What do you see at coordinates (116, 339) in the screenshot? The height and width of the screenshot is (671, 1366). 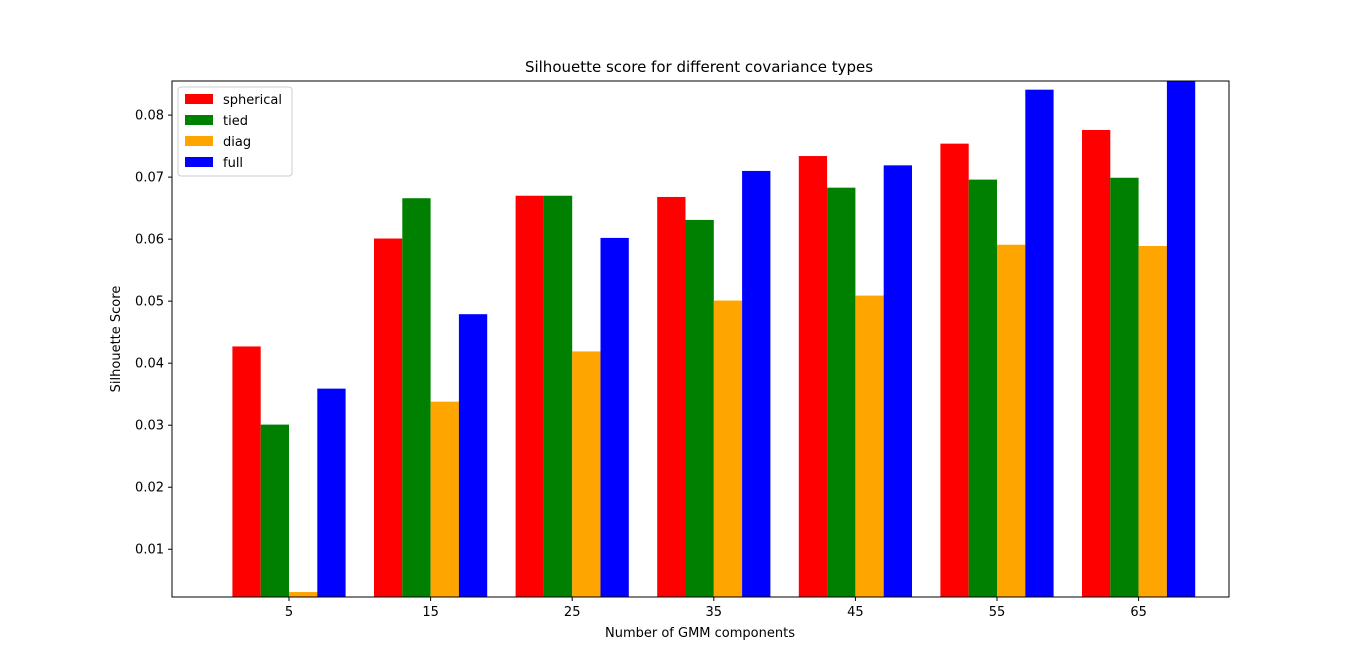 I see `y-axis-title: Silhouette Score` at bounding box center [116, 339].